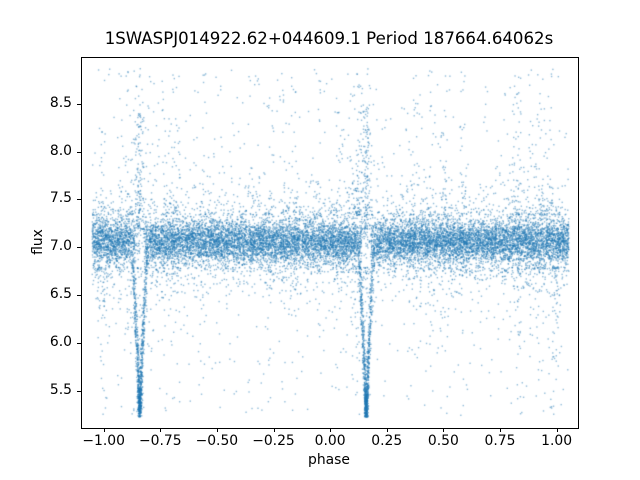  Describe the element at coordinates (500, 441) in the screenshot. I see `x-tick-label: 0.75` at that location.